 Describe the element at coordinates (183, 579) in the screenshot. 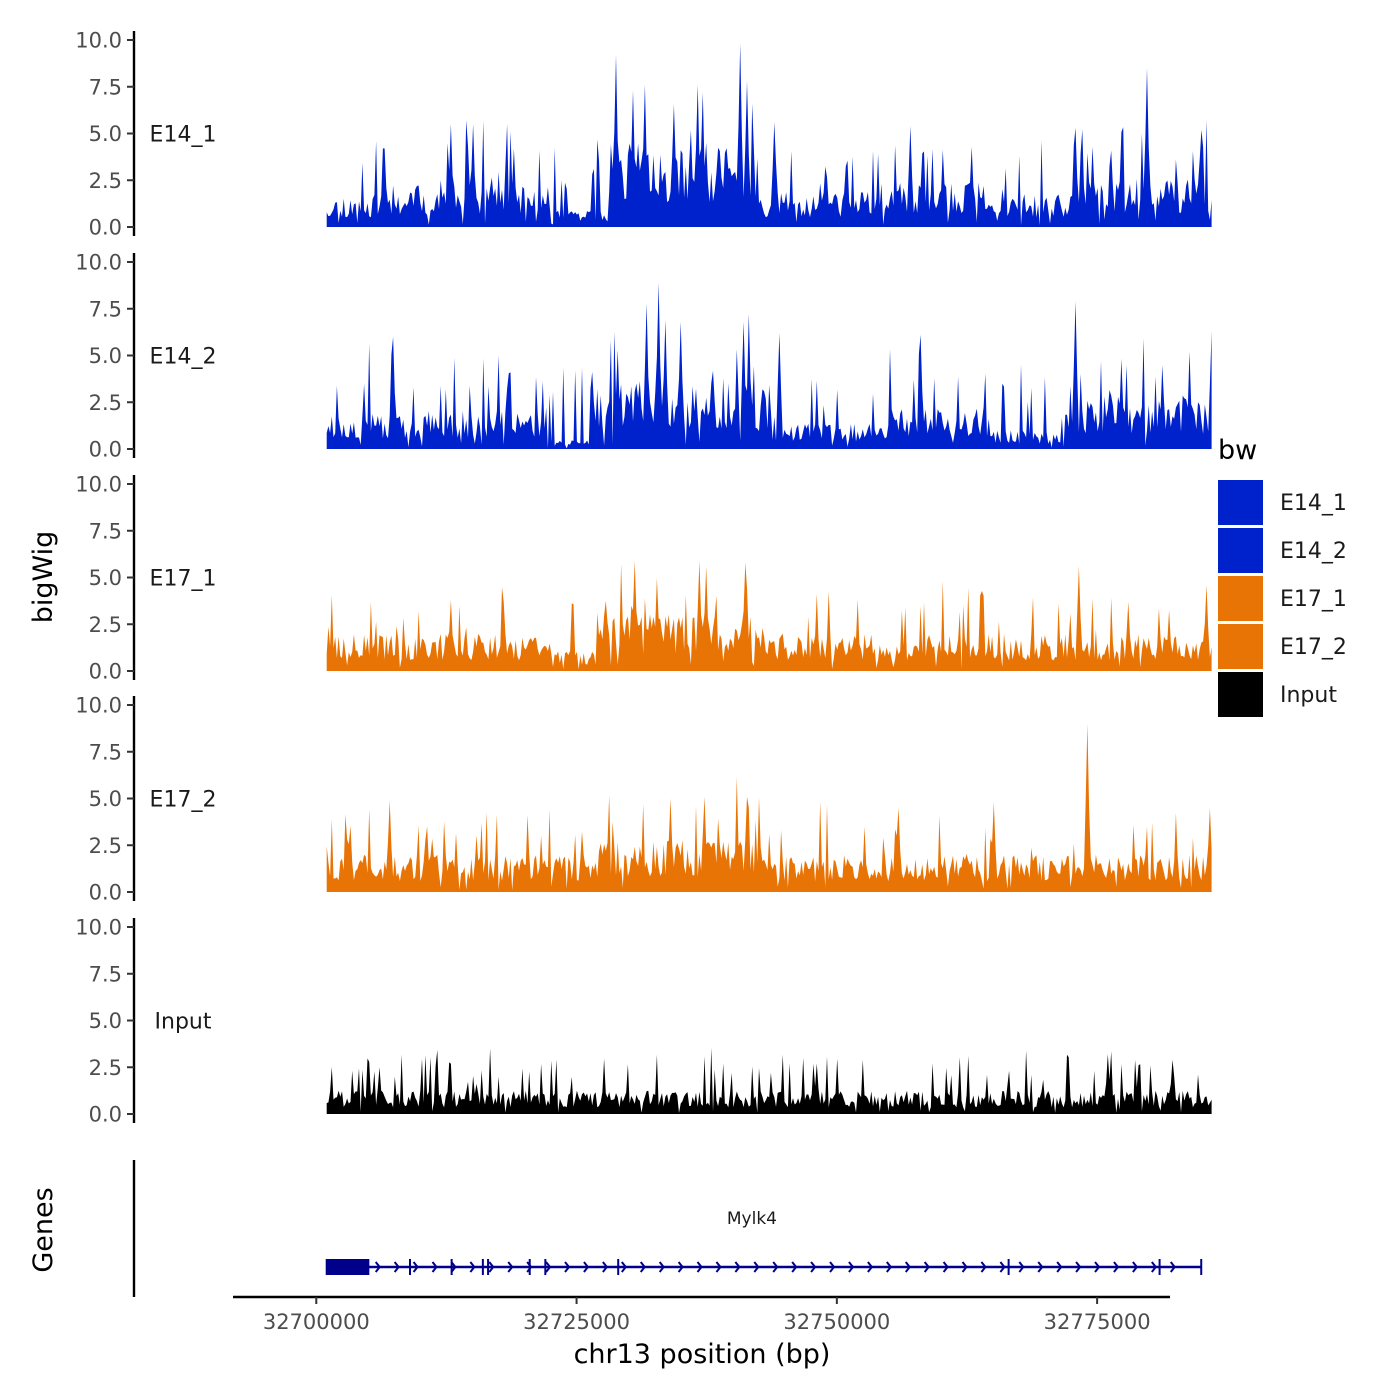

I see `track-label-e17_1: E17_1` at that location.